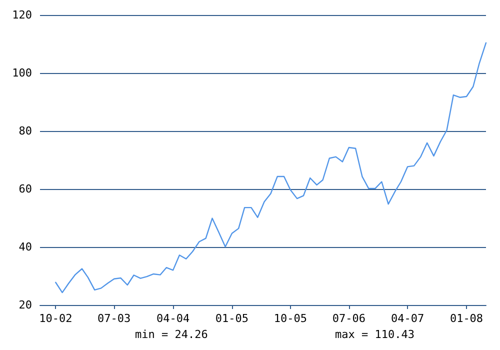  I want to click on x-tick-label: 07-06, so click(349, 318).